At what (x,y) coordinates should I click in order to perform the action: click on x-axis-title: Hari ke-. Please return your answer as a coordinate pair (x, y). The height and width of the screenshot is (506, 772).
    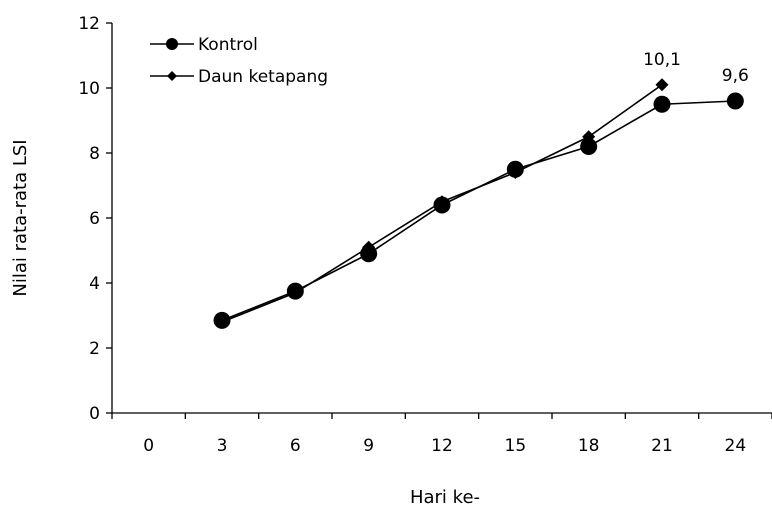
    Looking at the image, I should click on (445, 496).